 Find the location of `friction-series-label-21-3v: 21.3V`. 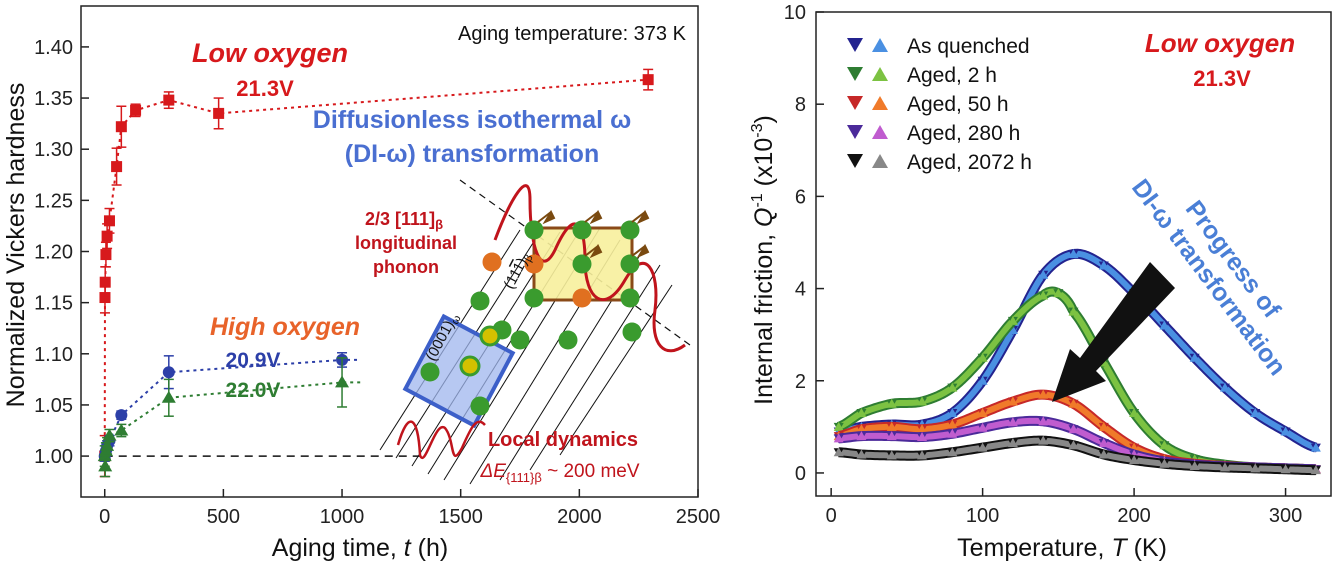

friction-series-label-21-3v: 21.3V is located at coordinates (1222, 78).